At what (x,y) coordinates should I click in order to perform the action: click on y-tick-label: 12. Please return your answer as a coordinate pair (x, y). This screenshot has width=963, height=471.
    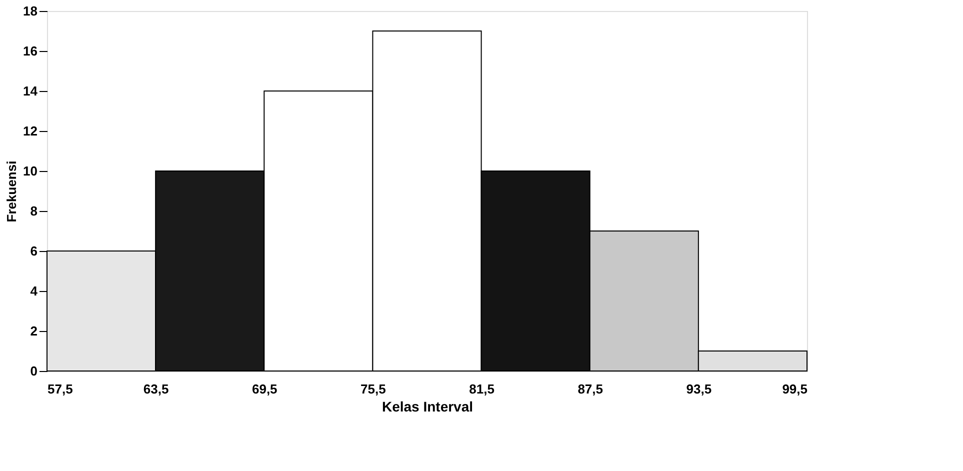
    Looking at the image, I should click on (30, 131).